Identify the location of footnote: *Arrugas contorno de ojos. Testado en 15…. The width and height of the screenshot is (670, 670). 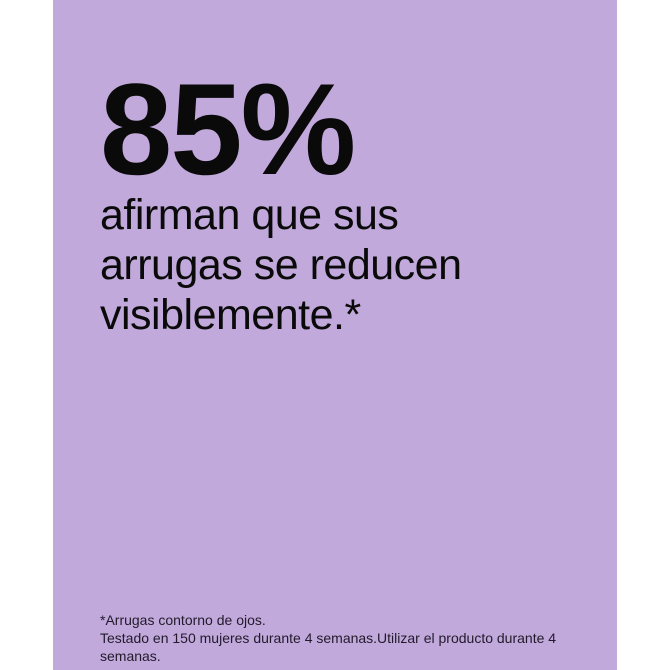
(355, 638).